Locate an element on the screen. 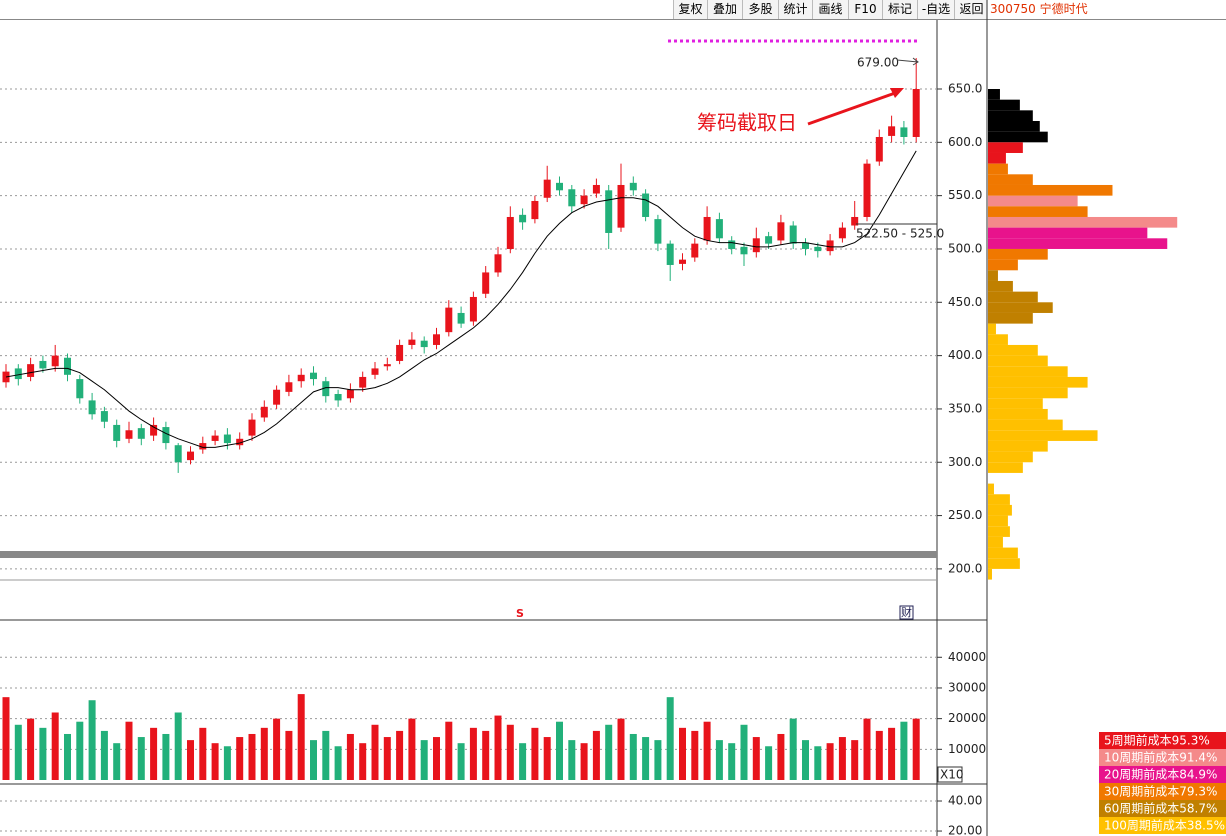 Image resolution: width=1226 pixels, height=836 pixels. toolbar: 300750 宁德时代 复权 叠加 多股 统计 画线 F10 标记 -自选 返回 is located at coordinates (613, 10).